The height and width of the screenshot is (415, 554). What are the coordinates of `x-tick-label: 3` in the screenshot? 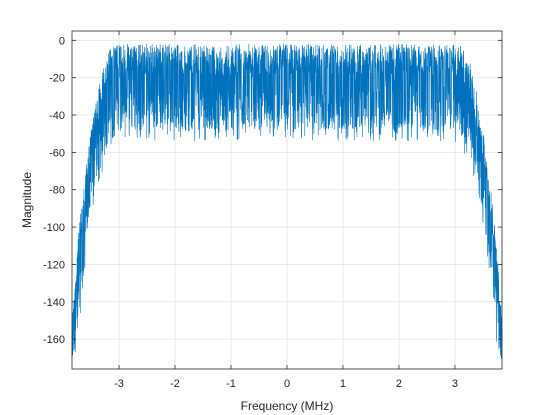 It's located at (455, 384).